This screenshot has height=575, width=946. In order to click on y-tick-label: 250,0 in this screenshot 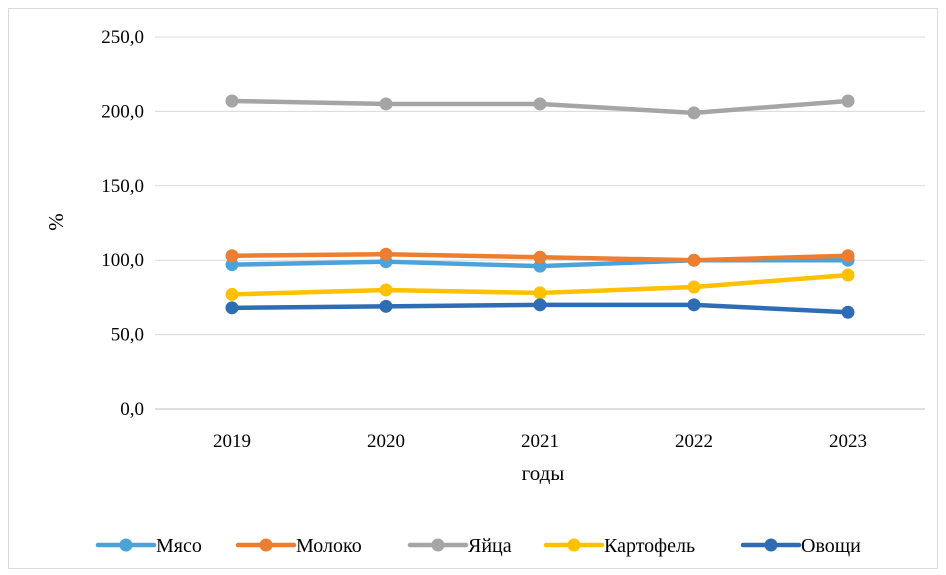, I will do `click(122, 37)`.